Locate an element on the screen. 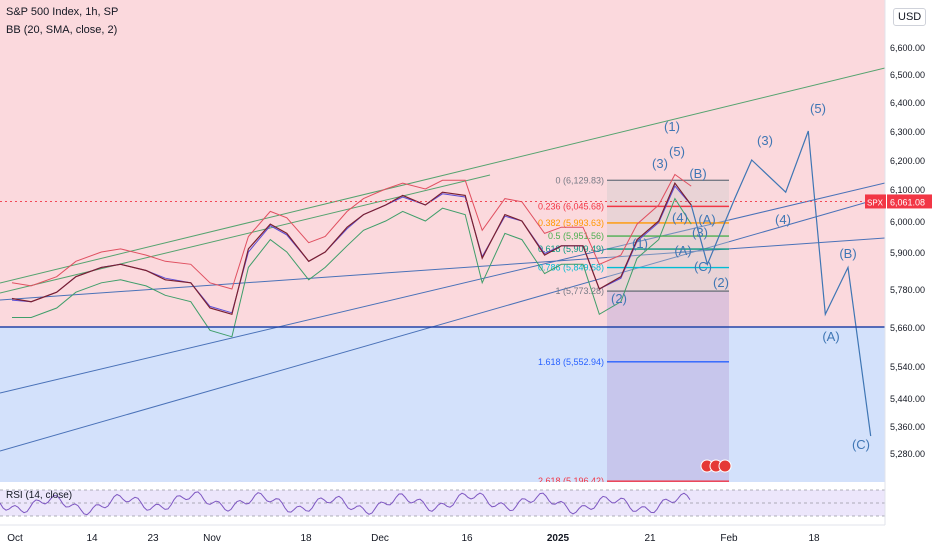  time-tick-label: Feb is located at coordinates (729, 538).